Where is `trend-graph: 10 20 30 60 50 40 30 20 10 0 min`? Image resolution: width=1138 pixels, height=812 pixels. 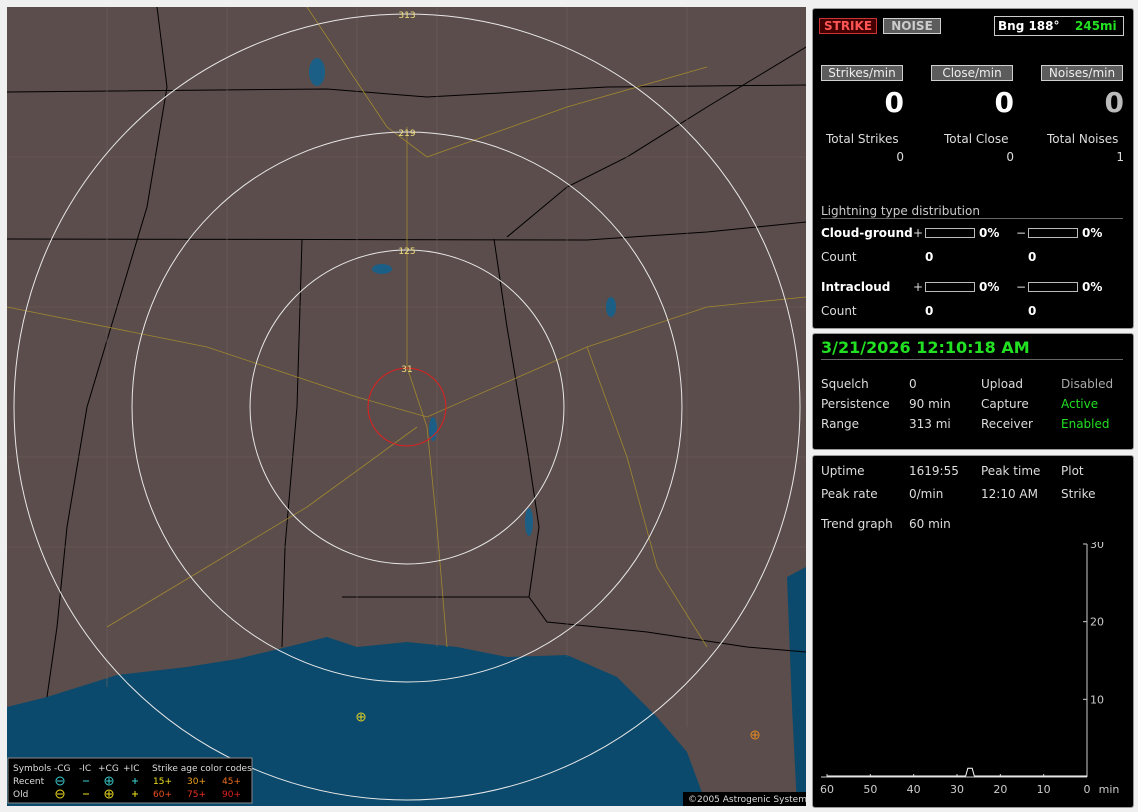
trend-graph: 10 20 30 60 50 40 30 20 10 0 min is located at coordinates (970, 669).